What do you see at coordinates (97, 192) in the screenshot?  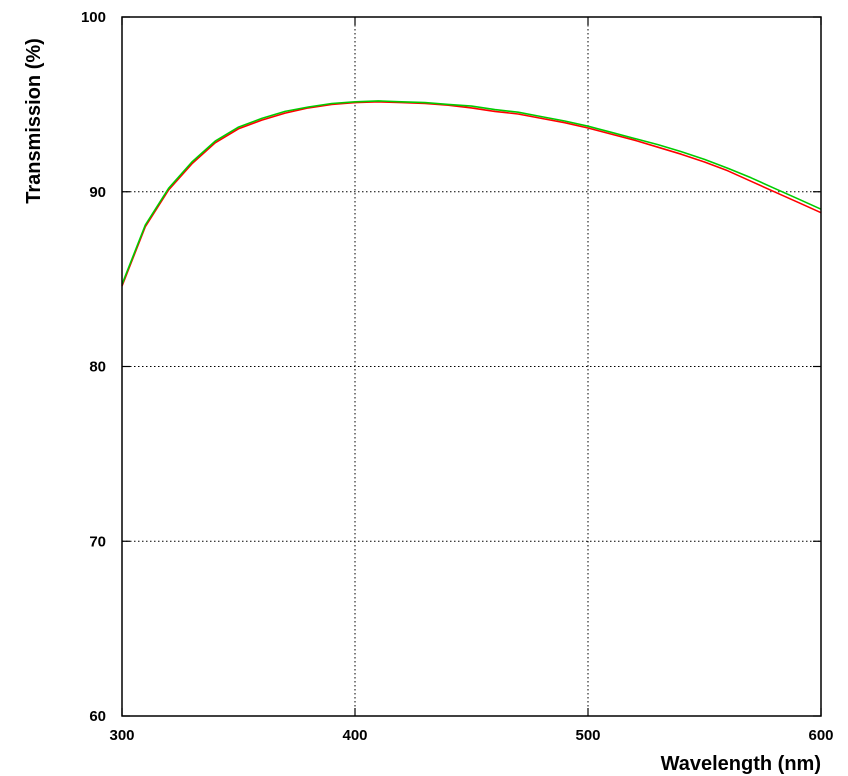 I see `y-tick-label: 90` at bounding box center [97, 192].